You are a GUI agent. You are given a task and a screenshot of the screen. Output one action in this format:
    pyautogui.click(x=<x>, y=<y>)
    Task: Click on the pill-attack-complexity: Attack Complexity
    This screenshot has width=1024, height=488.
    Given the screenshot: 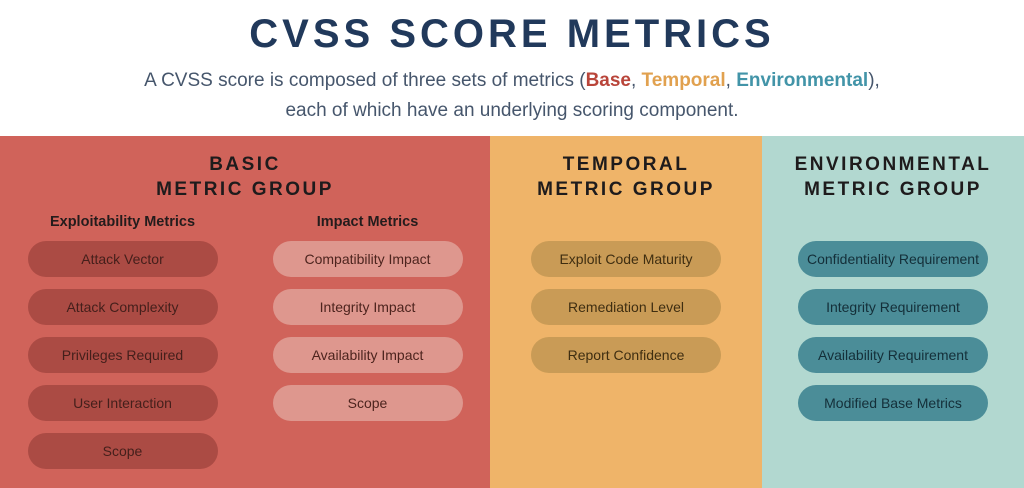 What is the action you would take?
    pyautogui.click(x=122, y=307)
    